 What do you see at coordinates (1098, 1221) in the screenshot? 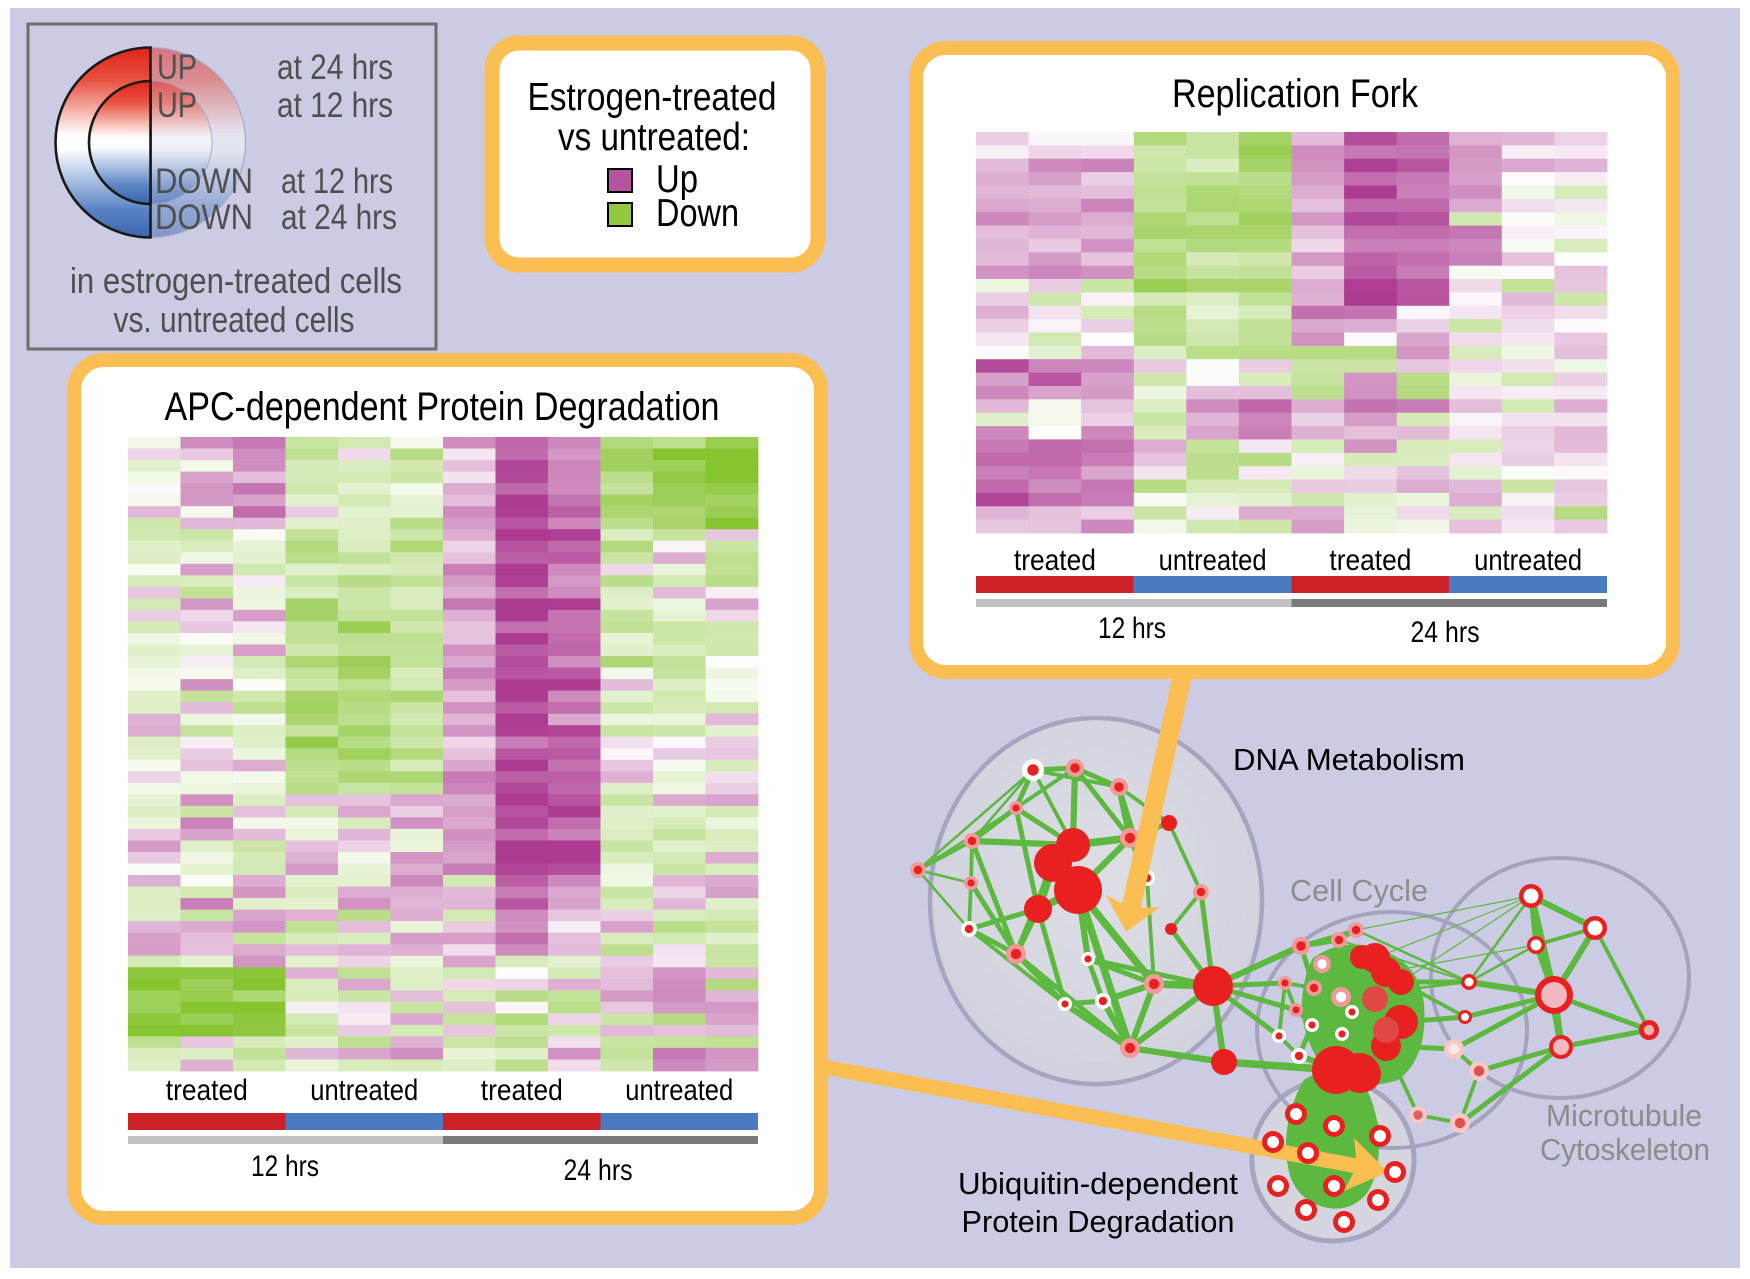
I see `svg-text: Protein Degradation` at bounding box center [1098, 1221].